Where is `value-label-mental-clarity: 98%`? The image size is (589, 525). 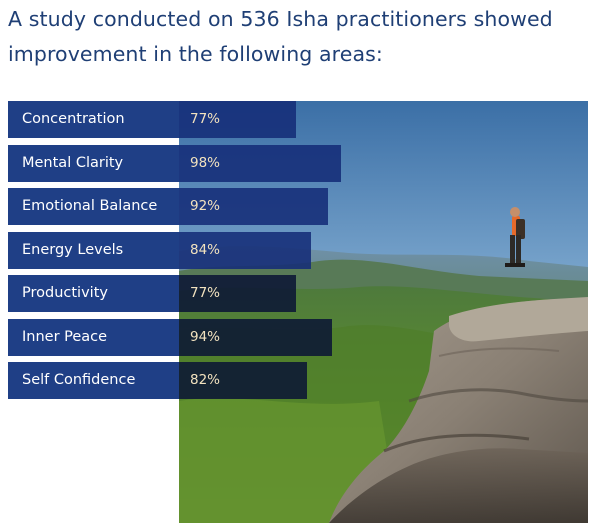 value-label-mental-clarity: 98% is located at coordinates (205, 162).